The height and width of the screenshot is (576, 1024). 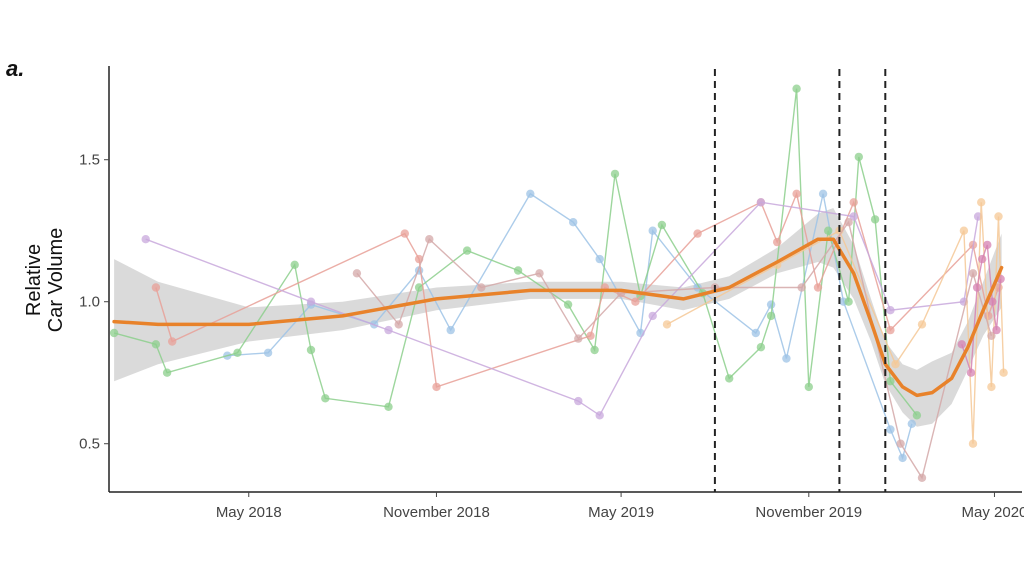 I want to click on y-axis-title-line-1: Relative, so click(x=34, y=280).